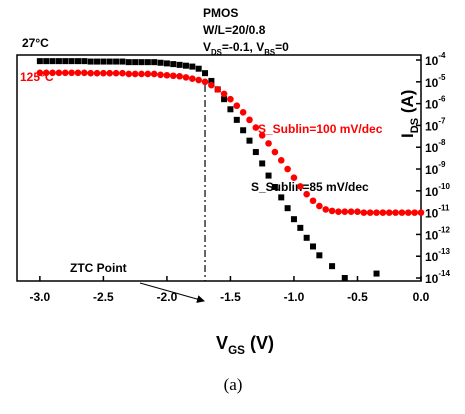  I want to click on y-tick-label: 10⁻¹⁰, so click(437, 190).